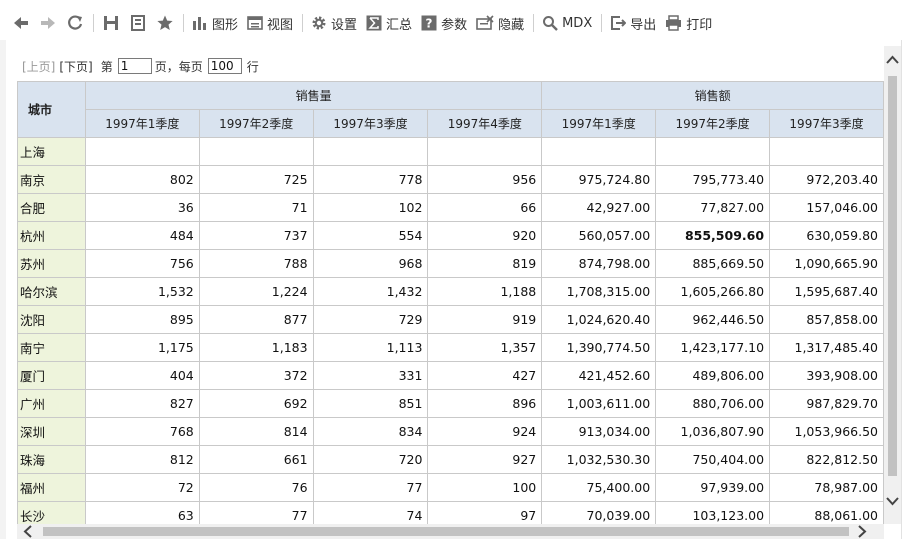 Image resolution: width=912 pixels, height=539 pixels. Describe the element at coordinates (51, 319) in the screenshot. I see `city-cell: 沈阳` at that location.